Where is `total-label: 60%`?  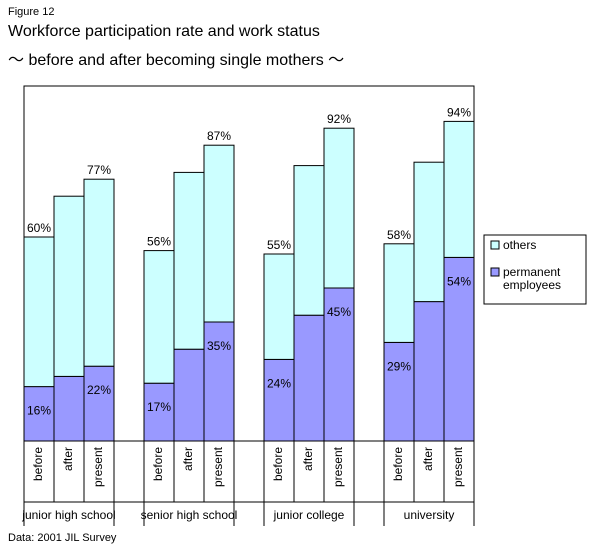 total-label: 60% is located at coordinates (39, 228).